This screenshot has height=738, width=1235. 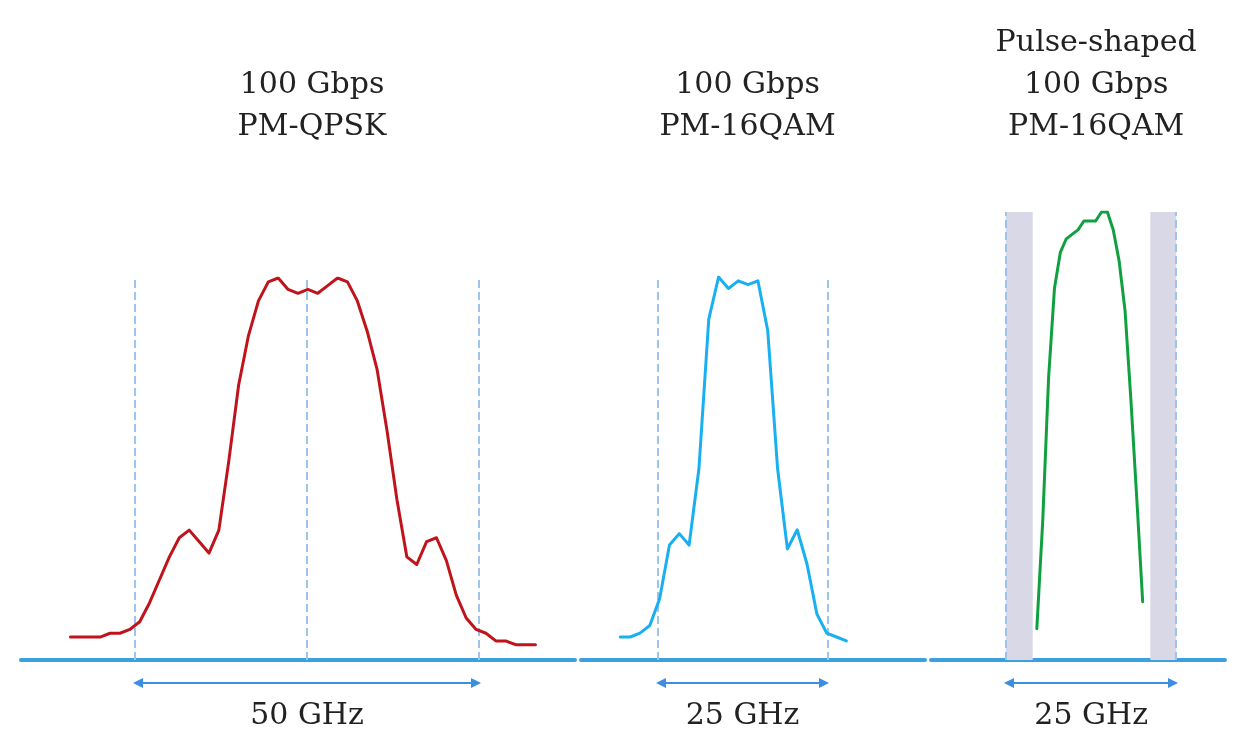 What do you see at coordinates (312, 103) in the screenshot?
I see `chart-title: 100 Gbps PM-QPSK` at bounding box center [312, 103].